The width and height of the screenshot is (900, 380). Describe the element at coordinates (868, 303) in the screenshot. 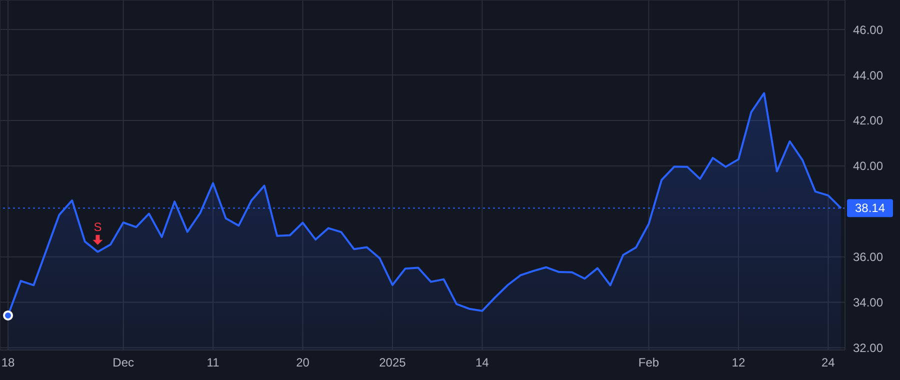

I see `y-tick-label: 34.00` at that location.